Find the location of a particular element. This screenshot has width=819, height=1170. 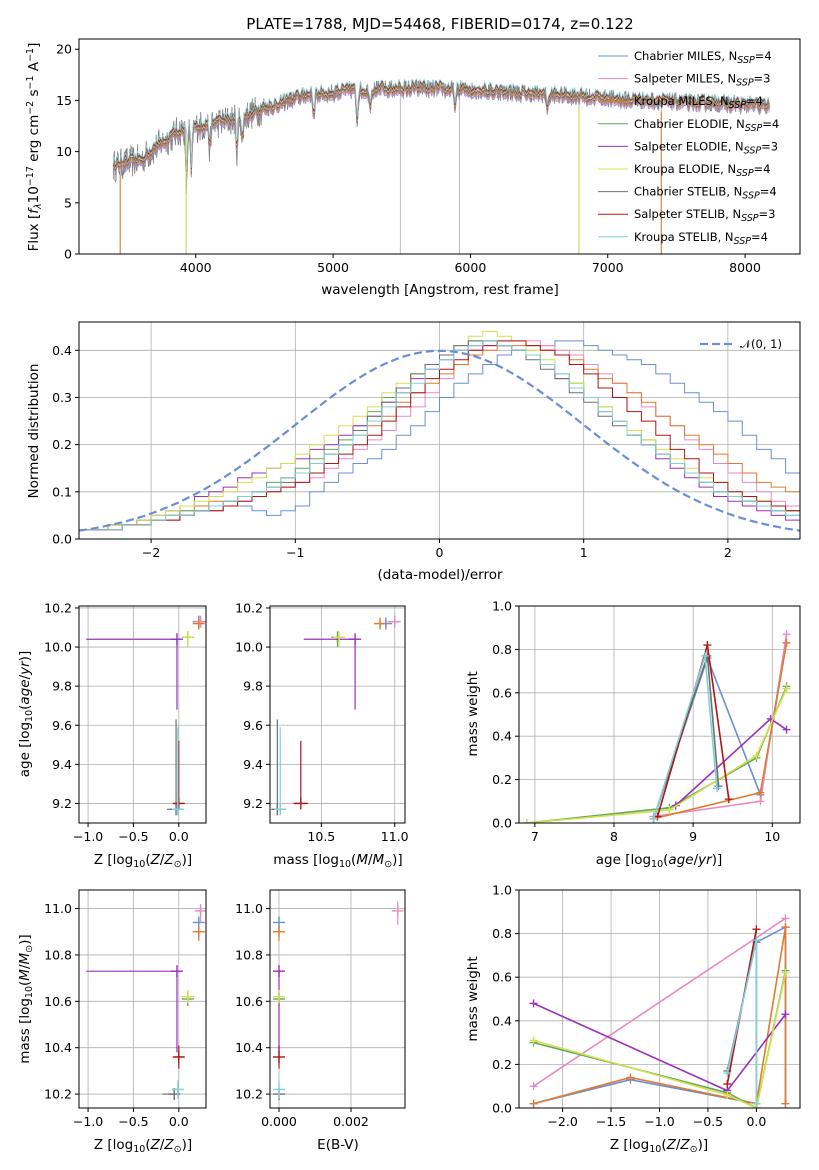

age_vs_Z-ytick-label: 9.4 is located at coordinates (62, 764).